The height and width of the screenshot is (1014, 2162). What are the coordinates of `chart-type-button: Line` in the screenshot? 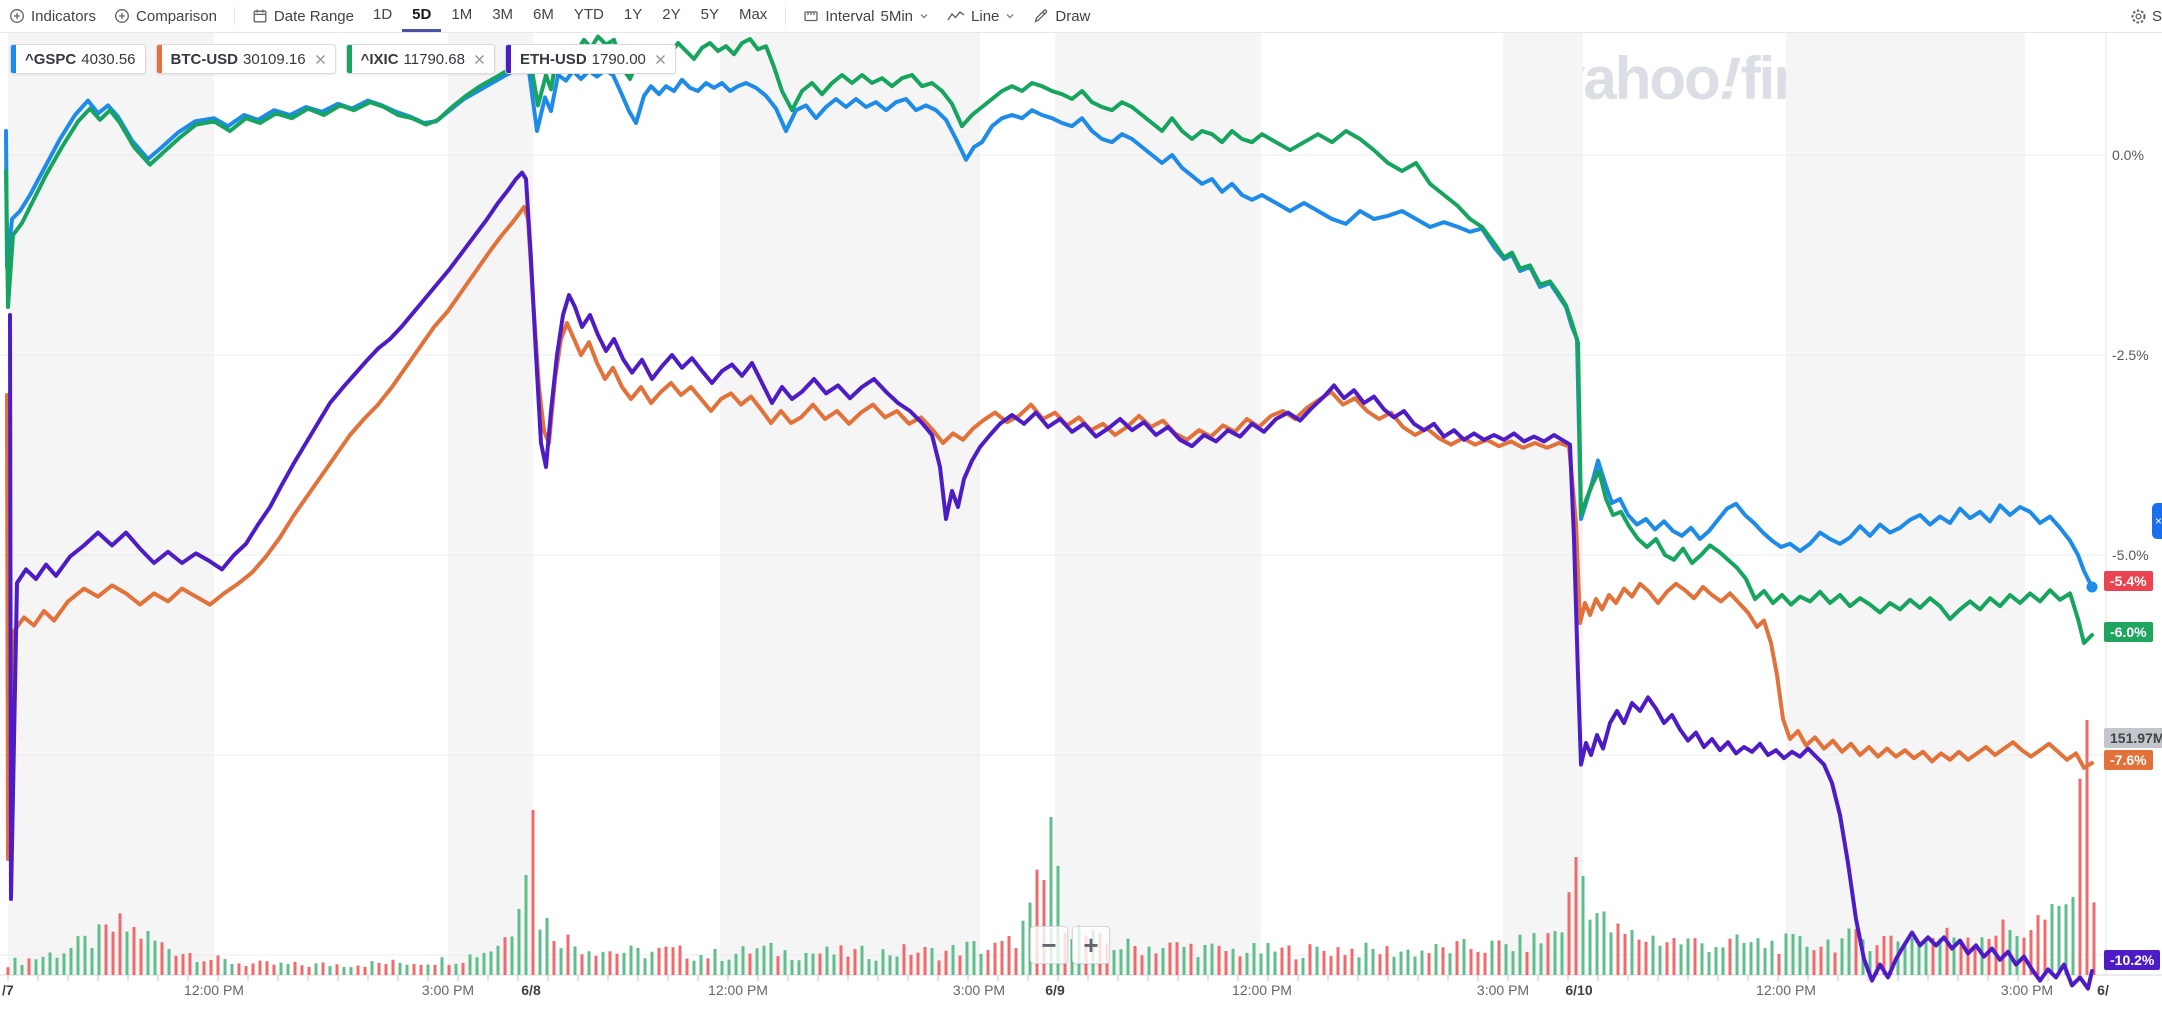 It's located at (981, 16).